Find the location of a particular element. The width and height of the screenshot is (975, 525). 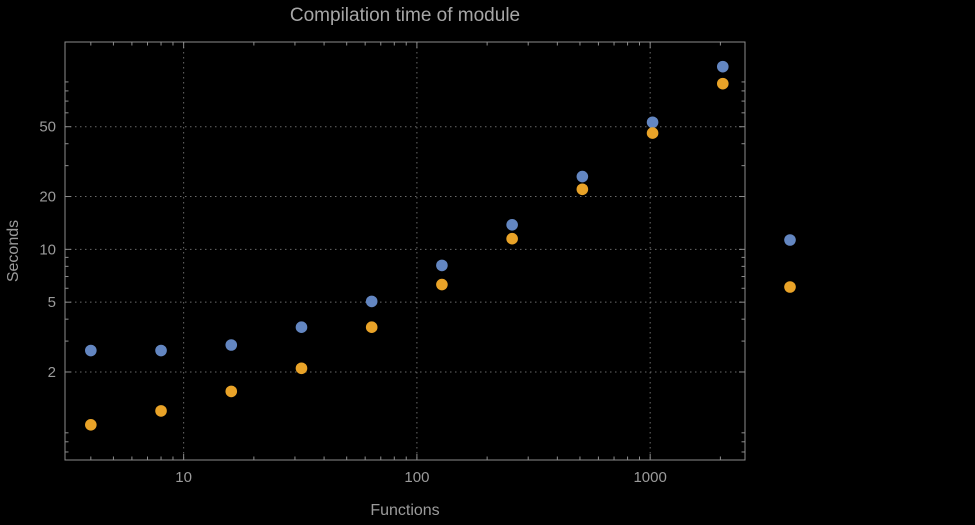

y-tick-label: 2 is located at coordinates (52, 372).